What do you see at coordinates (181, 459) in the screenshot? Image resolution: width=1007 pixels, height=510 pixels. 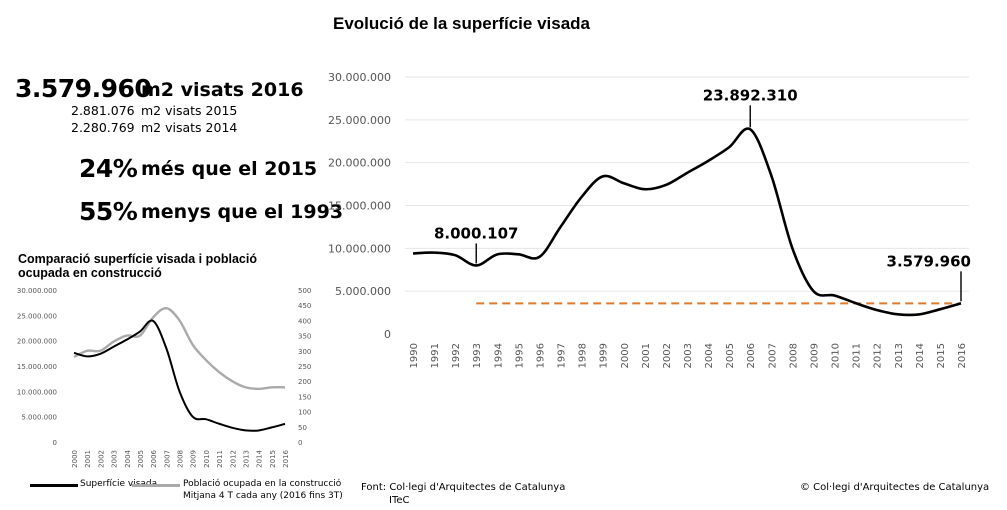 I see `small-x-tick-label: 2008` at bounding box center [181, 459].